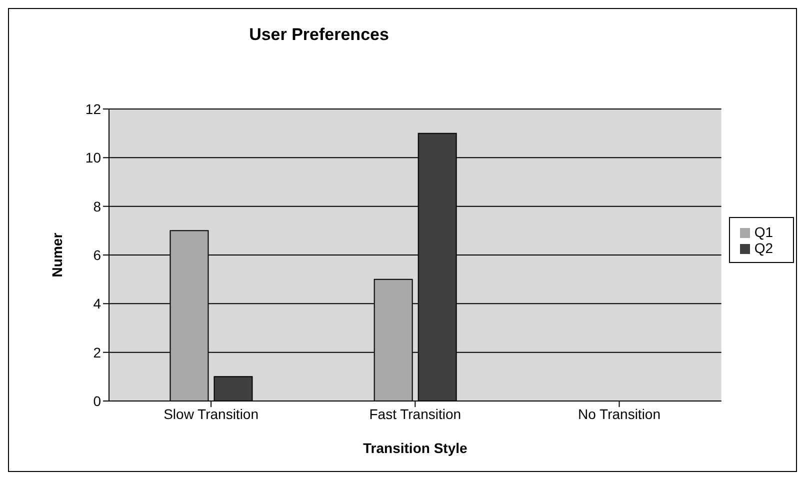 Image resolution: width=803 pixels, height=480 pixels. I want to click on y-tick-label: 2, so click(97, 352).